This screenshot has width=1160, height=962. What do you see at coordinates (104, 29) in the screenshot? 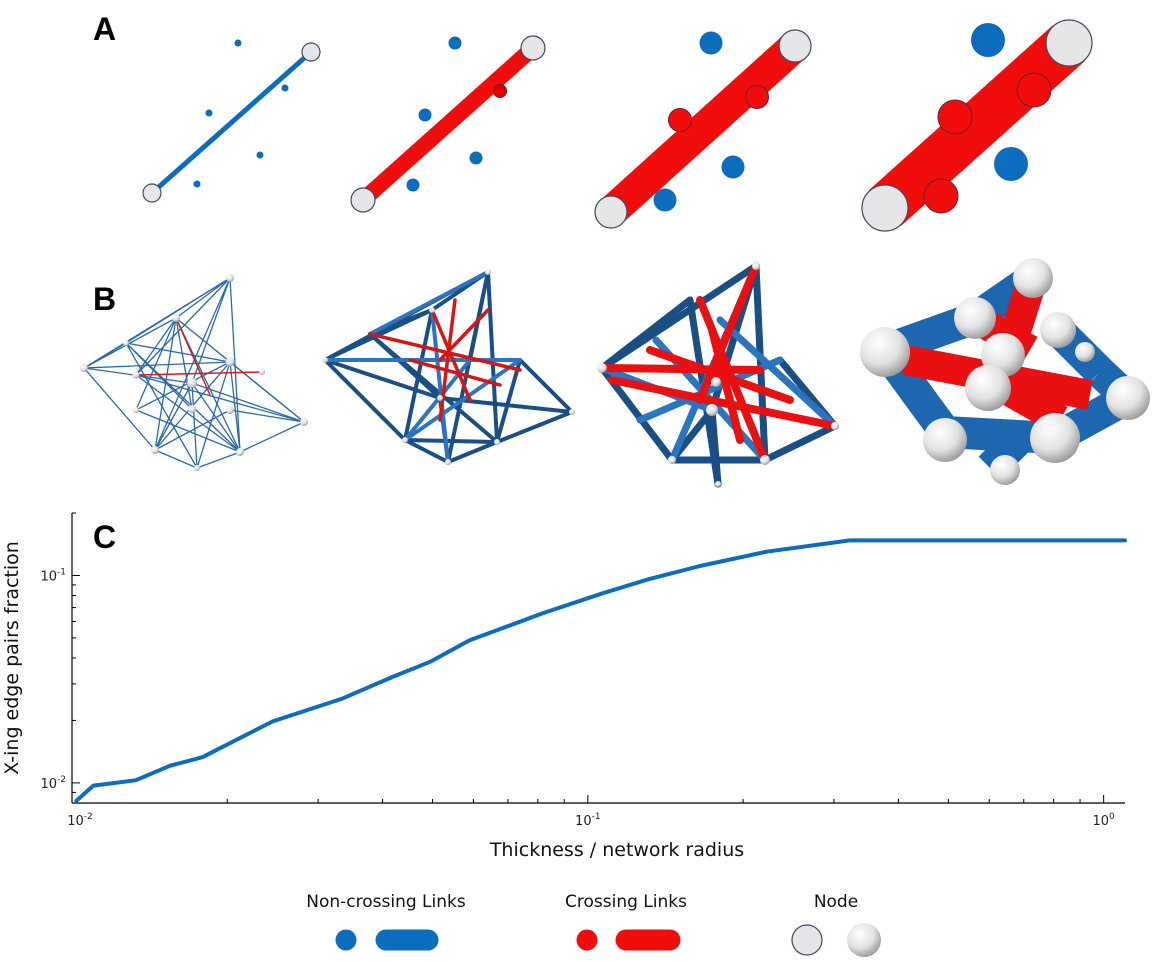
I see `panel-label-a: A` at bounding box center [104, 29].